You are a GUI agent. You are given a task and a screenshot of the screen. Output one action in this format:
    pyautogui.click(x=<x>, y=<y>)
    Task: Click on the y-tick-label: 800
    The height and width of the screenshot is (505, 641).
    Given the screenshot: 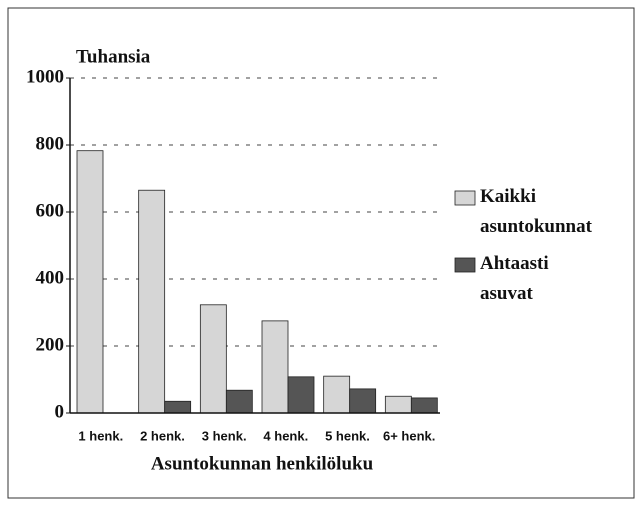 What is the action you would take?
    pyautogui.click(x=50, y=143)
    